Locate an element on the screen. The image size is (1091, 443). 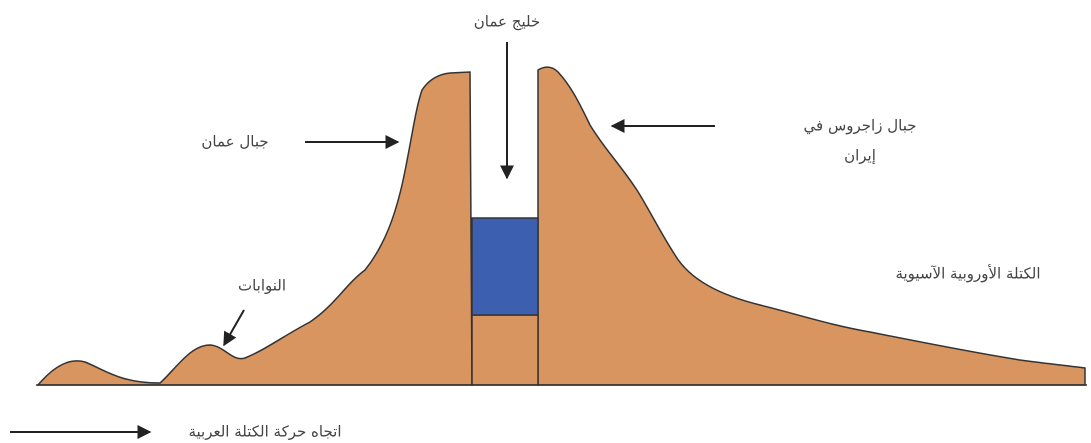
oceanic-crust is located at coordinates (505, 266).